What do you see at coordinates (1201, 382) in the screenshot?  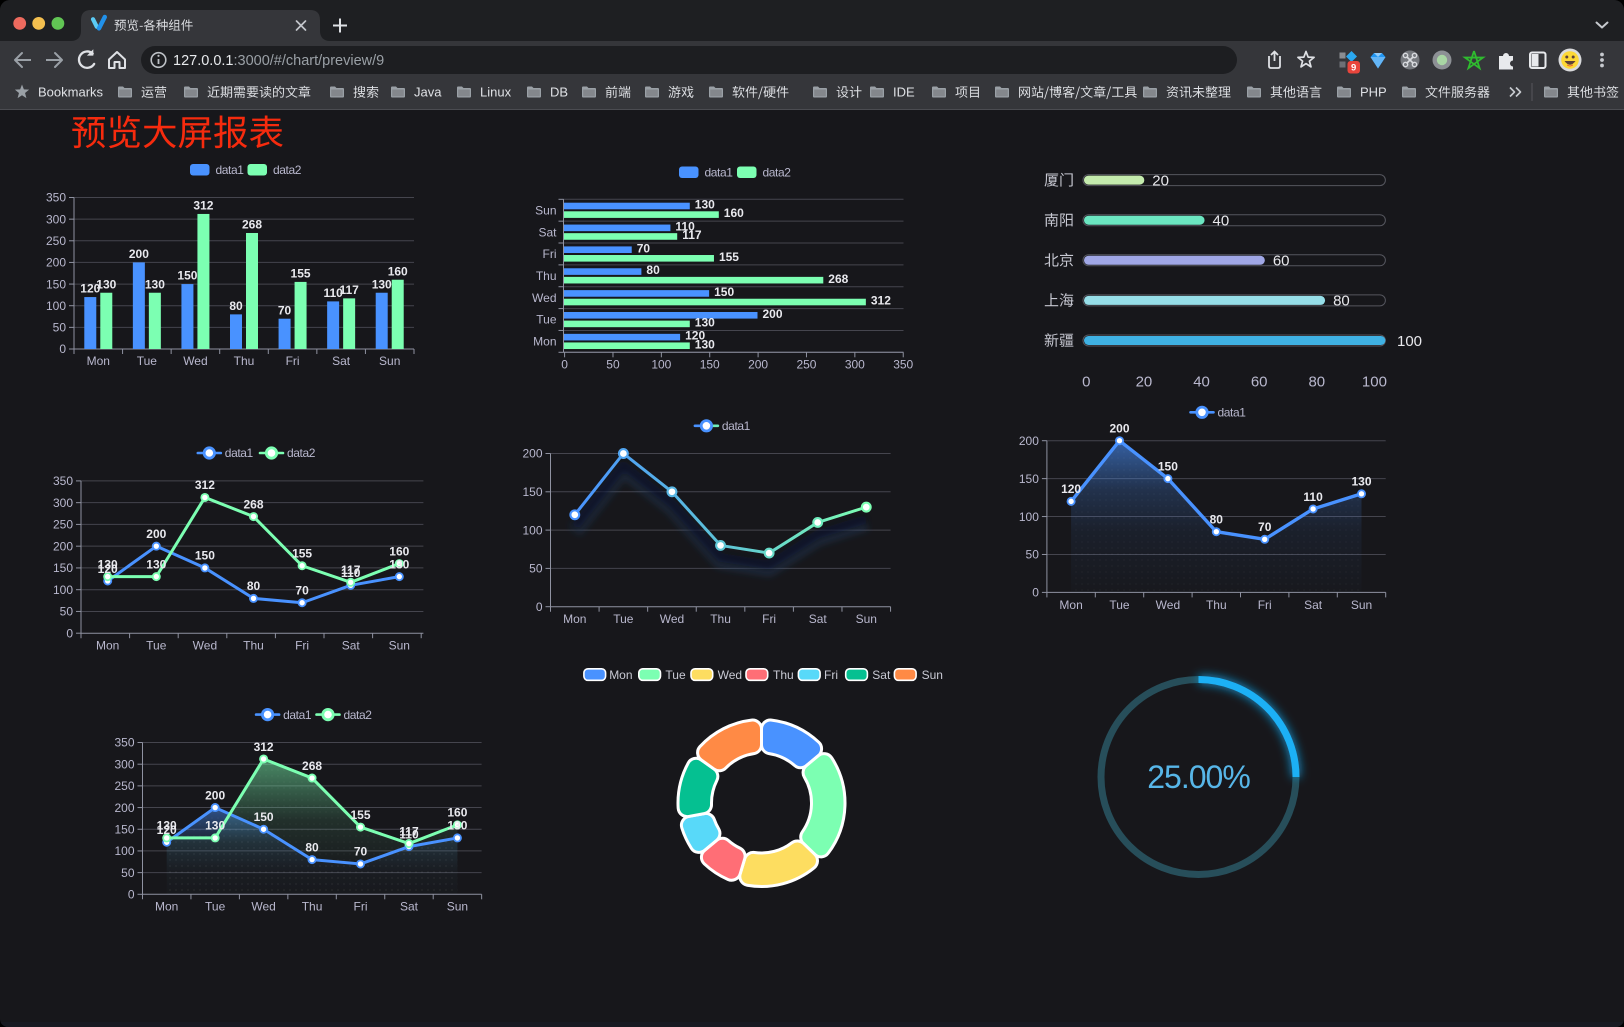 I see `svg-text: 40` at bounding box center [1201, 382].